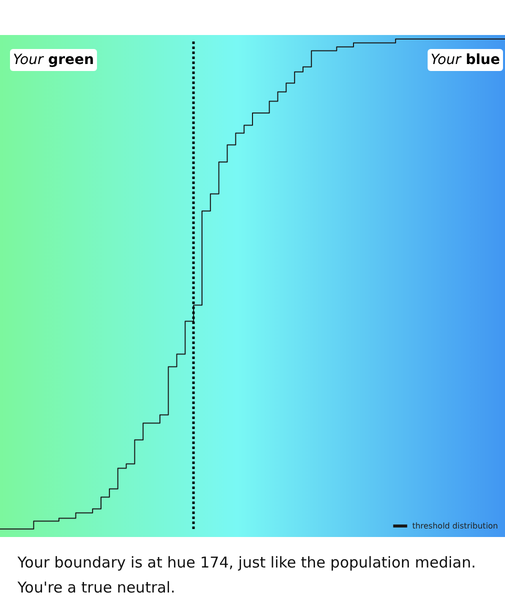  I want to click on legend-label: threshold distribution, so click(455, 526).